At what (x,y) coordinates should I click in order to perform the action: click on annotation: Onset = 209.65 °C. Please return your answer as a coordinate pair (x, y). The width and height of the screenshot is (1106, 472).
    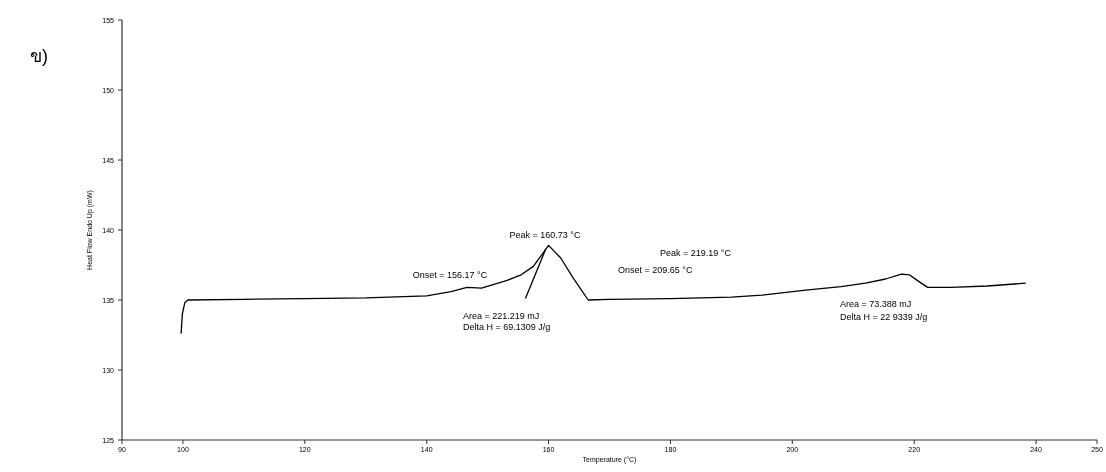
    Looking at the image, I should click on (655, 270).